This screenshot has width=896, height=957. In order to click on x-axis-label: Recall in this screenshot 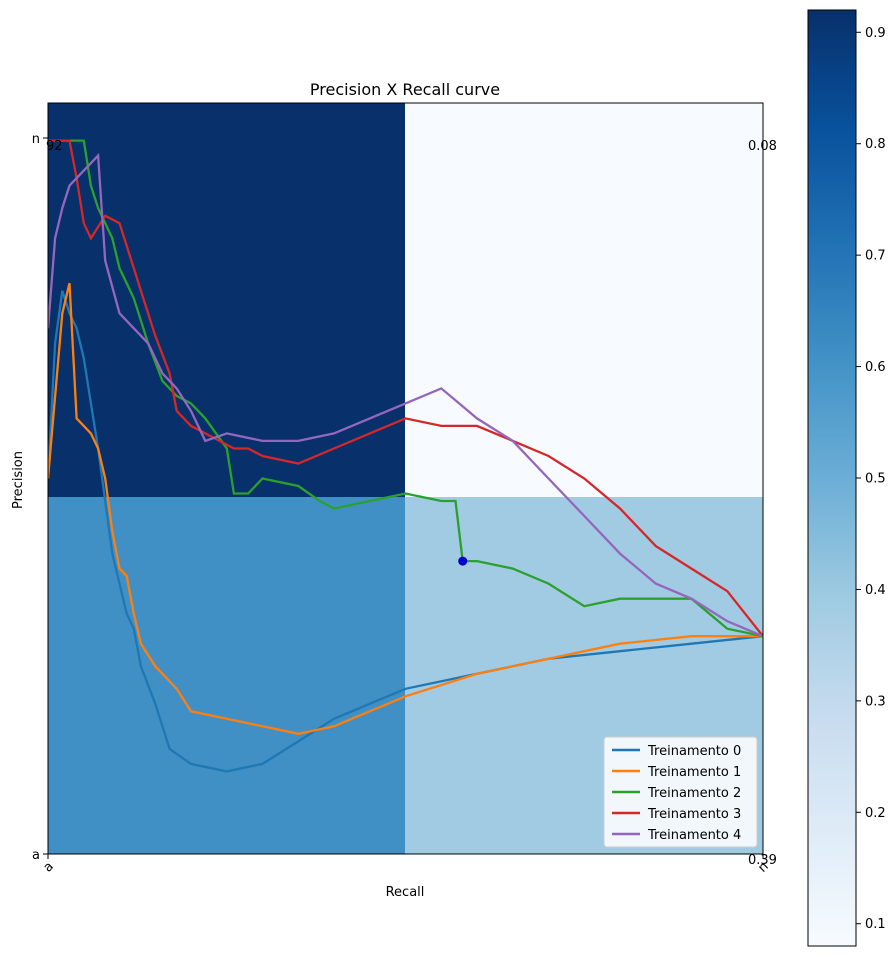, I will do `click(405, 892)`.